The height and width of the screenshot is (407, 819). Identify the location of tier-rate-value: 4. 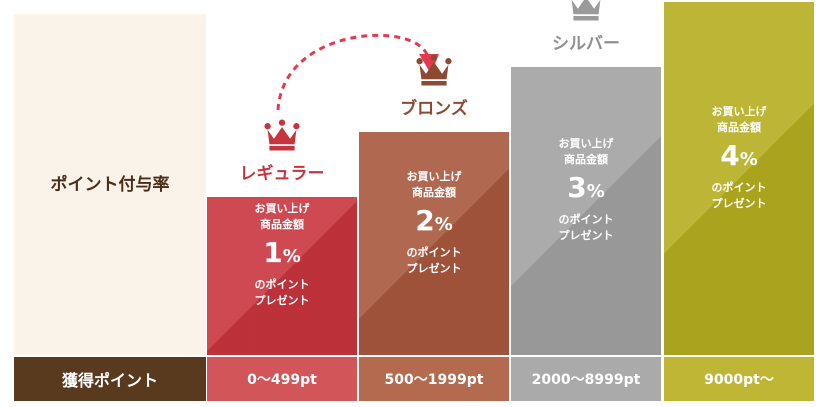
(730, 155).